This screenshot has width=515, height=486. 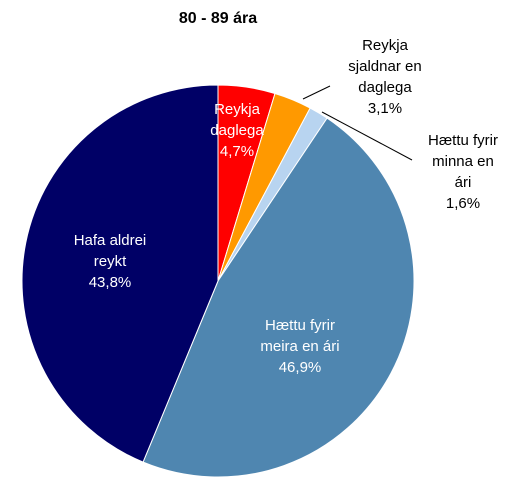 I want to click on category-label: Reykja sjaldnar en daglega, so click(x=385, y=66).